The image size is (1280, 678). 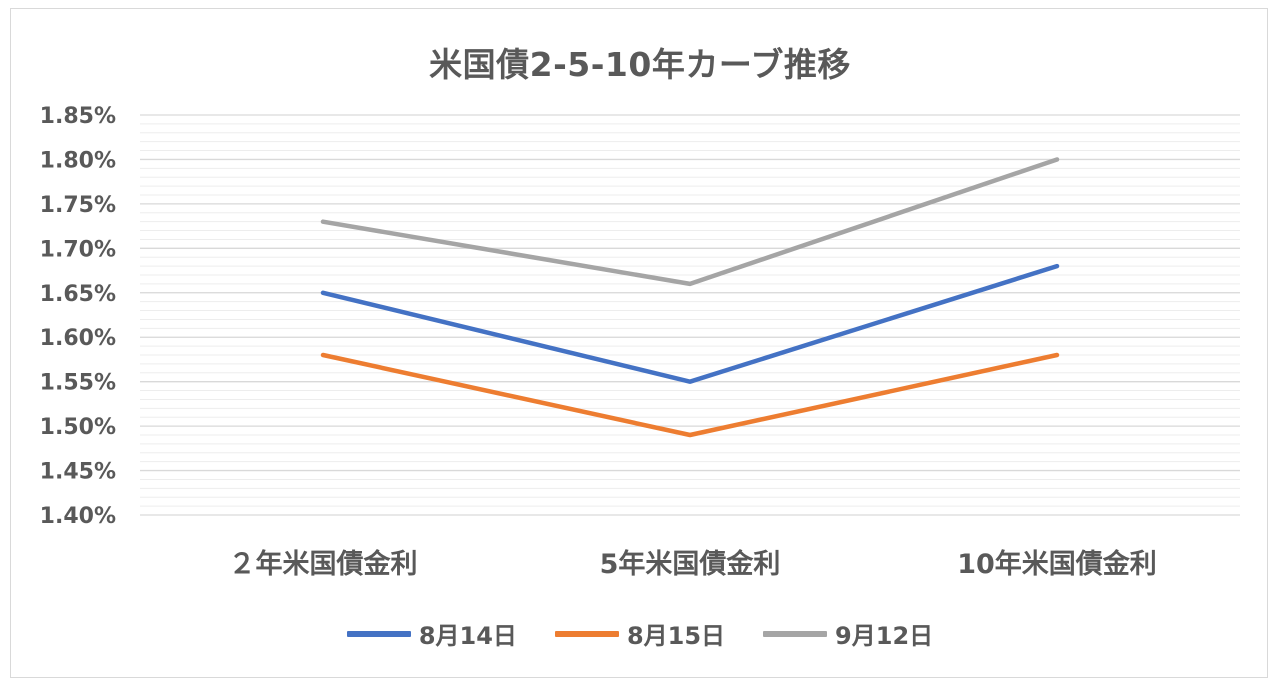 I want to click on chart-title: 米国債2-5-10年カーブ推移, so click(x=640, y=64).